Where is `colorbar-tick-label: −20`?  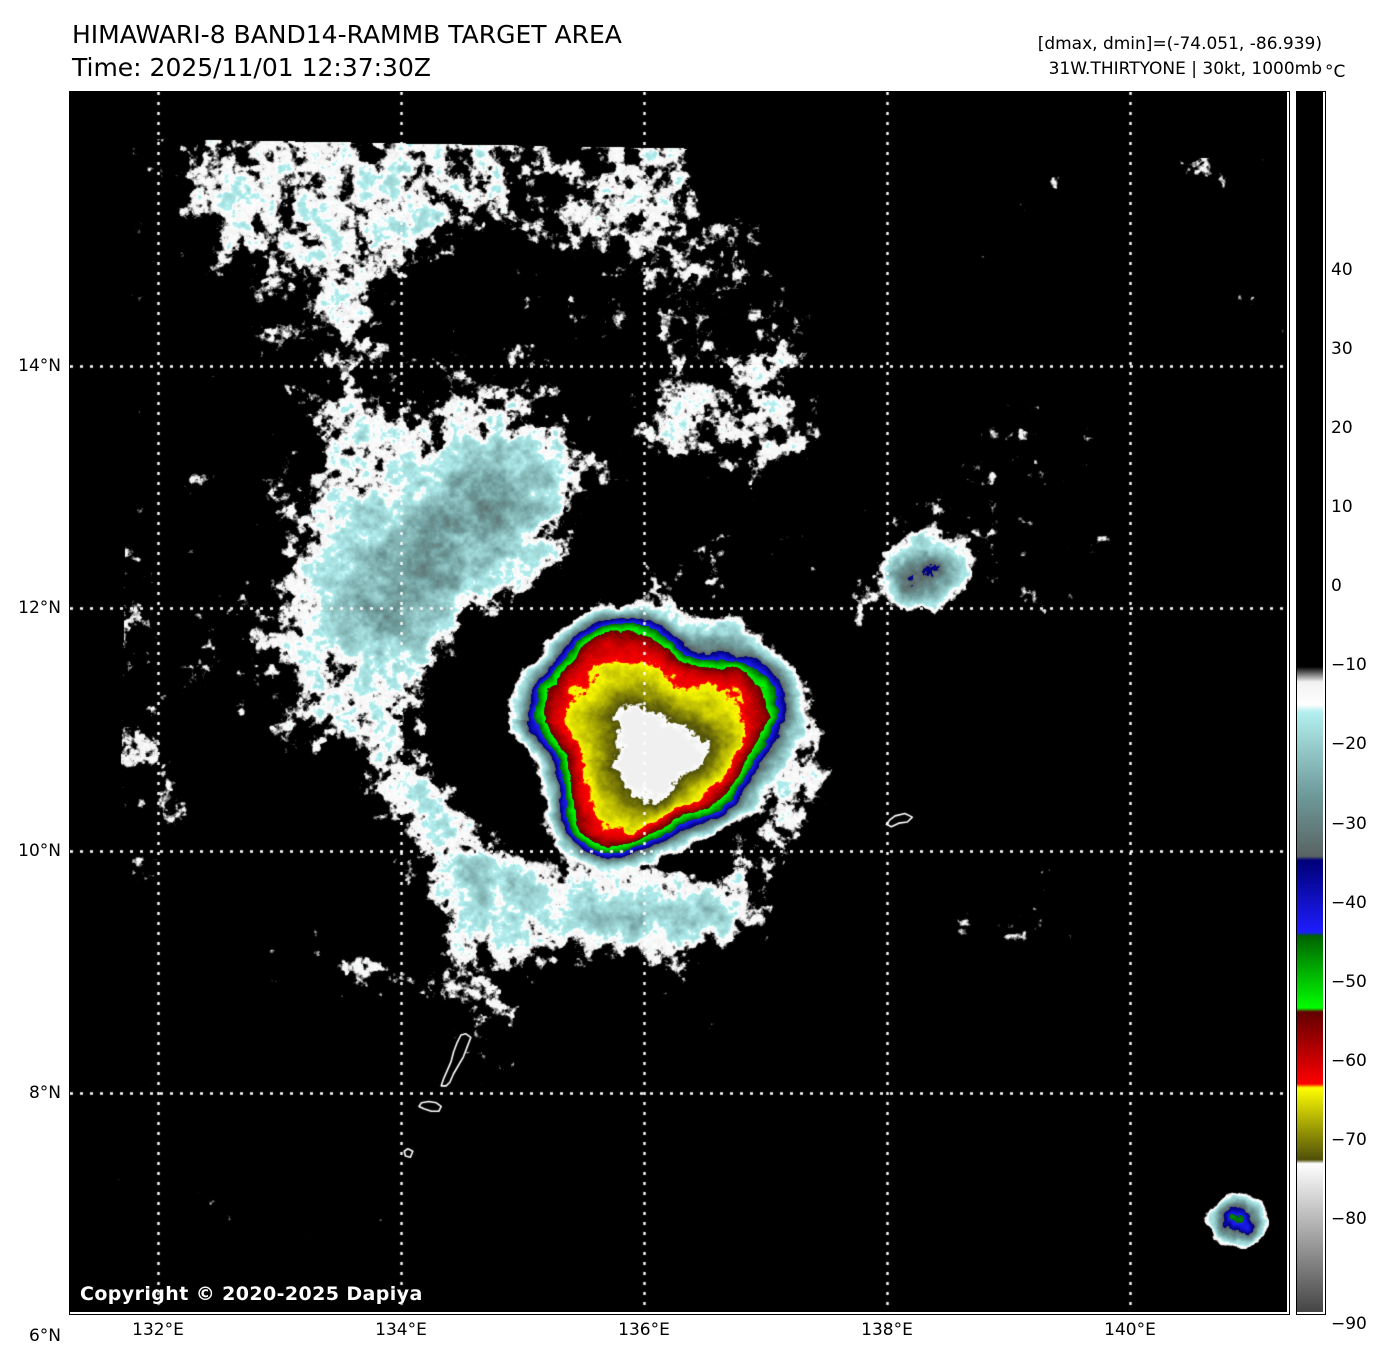 colorbar-tick-label: −20 is located at coordinates (1349, 744).